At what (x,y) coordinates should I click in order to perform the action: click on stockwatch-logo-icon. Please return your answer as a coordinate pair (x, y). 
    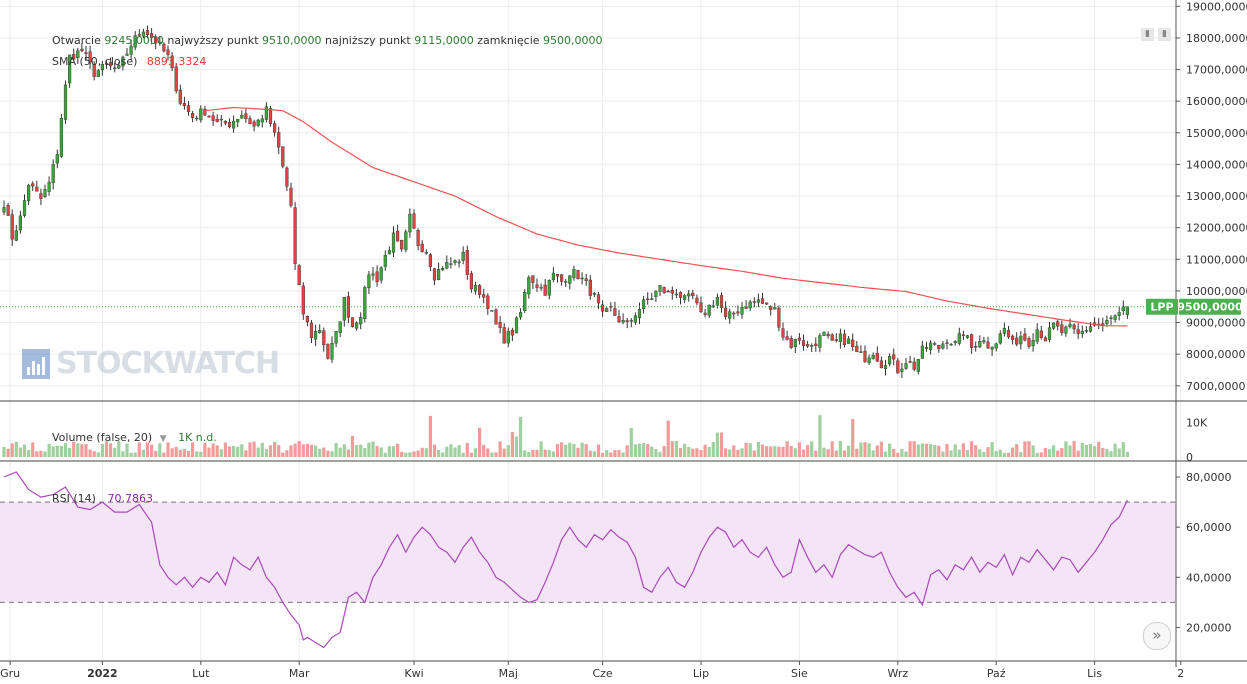
    Looking at the image, I should click on (36, 363).